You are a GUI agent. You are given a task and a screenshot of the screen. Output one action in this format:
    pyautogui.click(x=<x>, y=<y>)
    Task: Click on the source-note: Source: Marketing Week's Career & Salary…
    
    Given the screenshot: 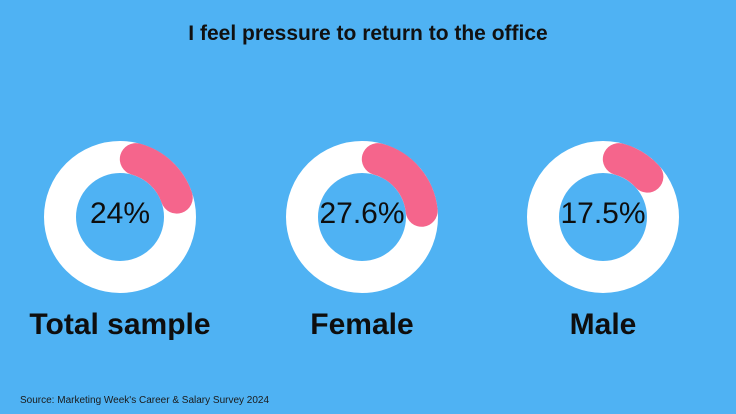 What is the action you would take?
    pyautogui.click(x=145, y=400)
    